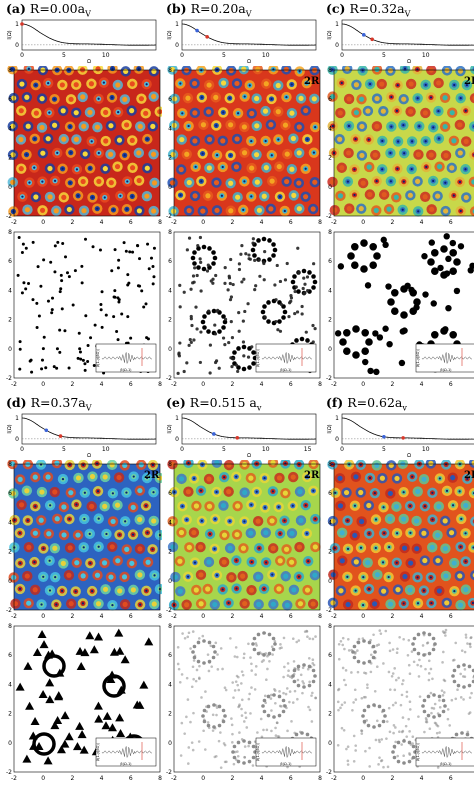  Describe the element at coordinates (10, 99) in the screenshot. I see `map-ytick: 6` at that location.